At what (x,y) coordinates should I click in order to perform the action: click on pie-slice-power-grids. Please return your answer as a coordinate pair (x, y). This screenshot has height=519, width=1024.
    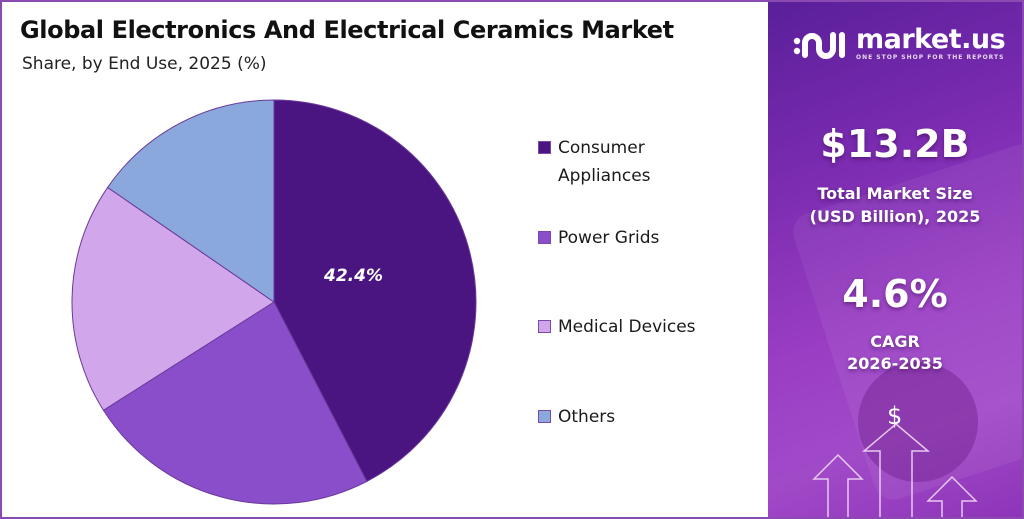
    Looking at the image, I should click on (235, 403).